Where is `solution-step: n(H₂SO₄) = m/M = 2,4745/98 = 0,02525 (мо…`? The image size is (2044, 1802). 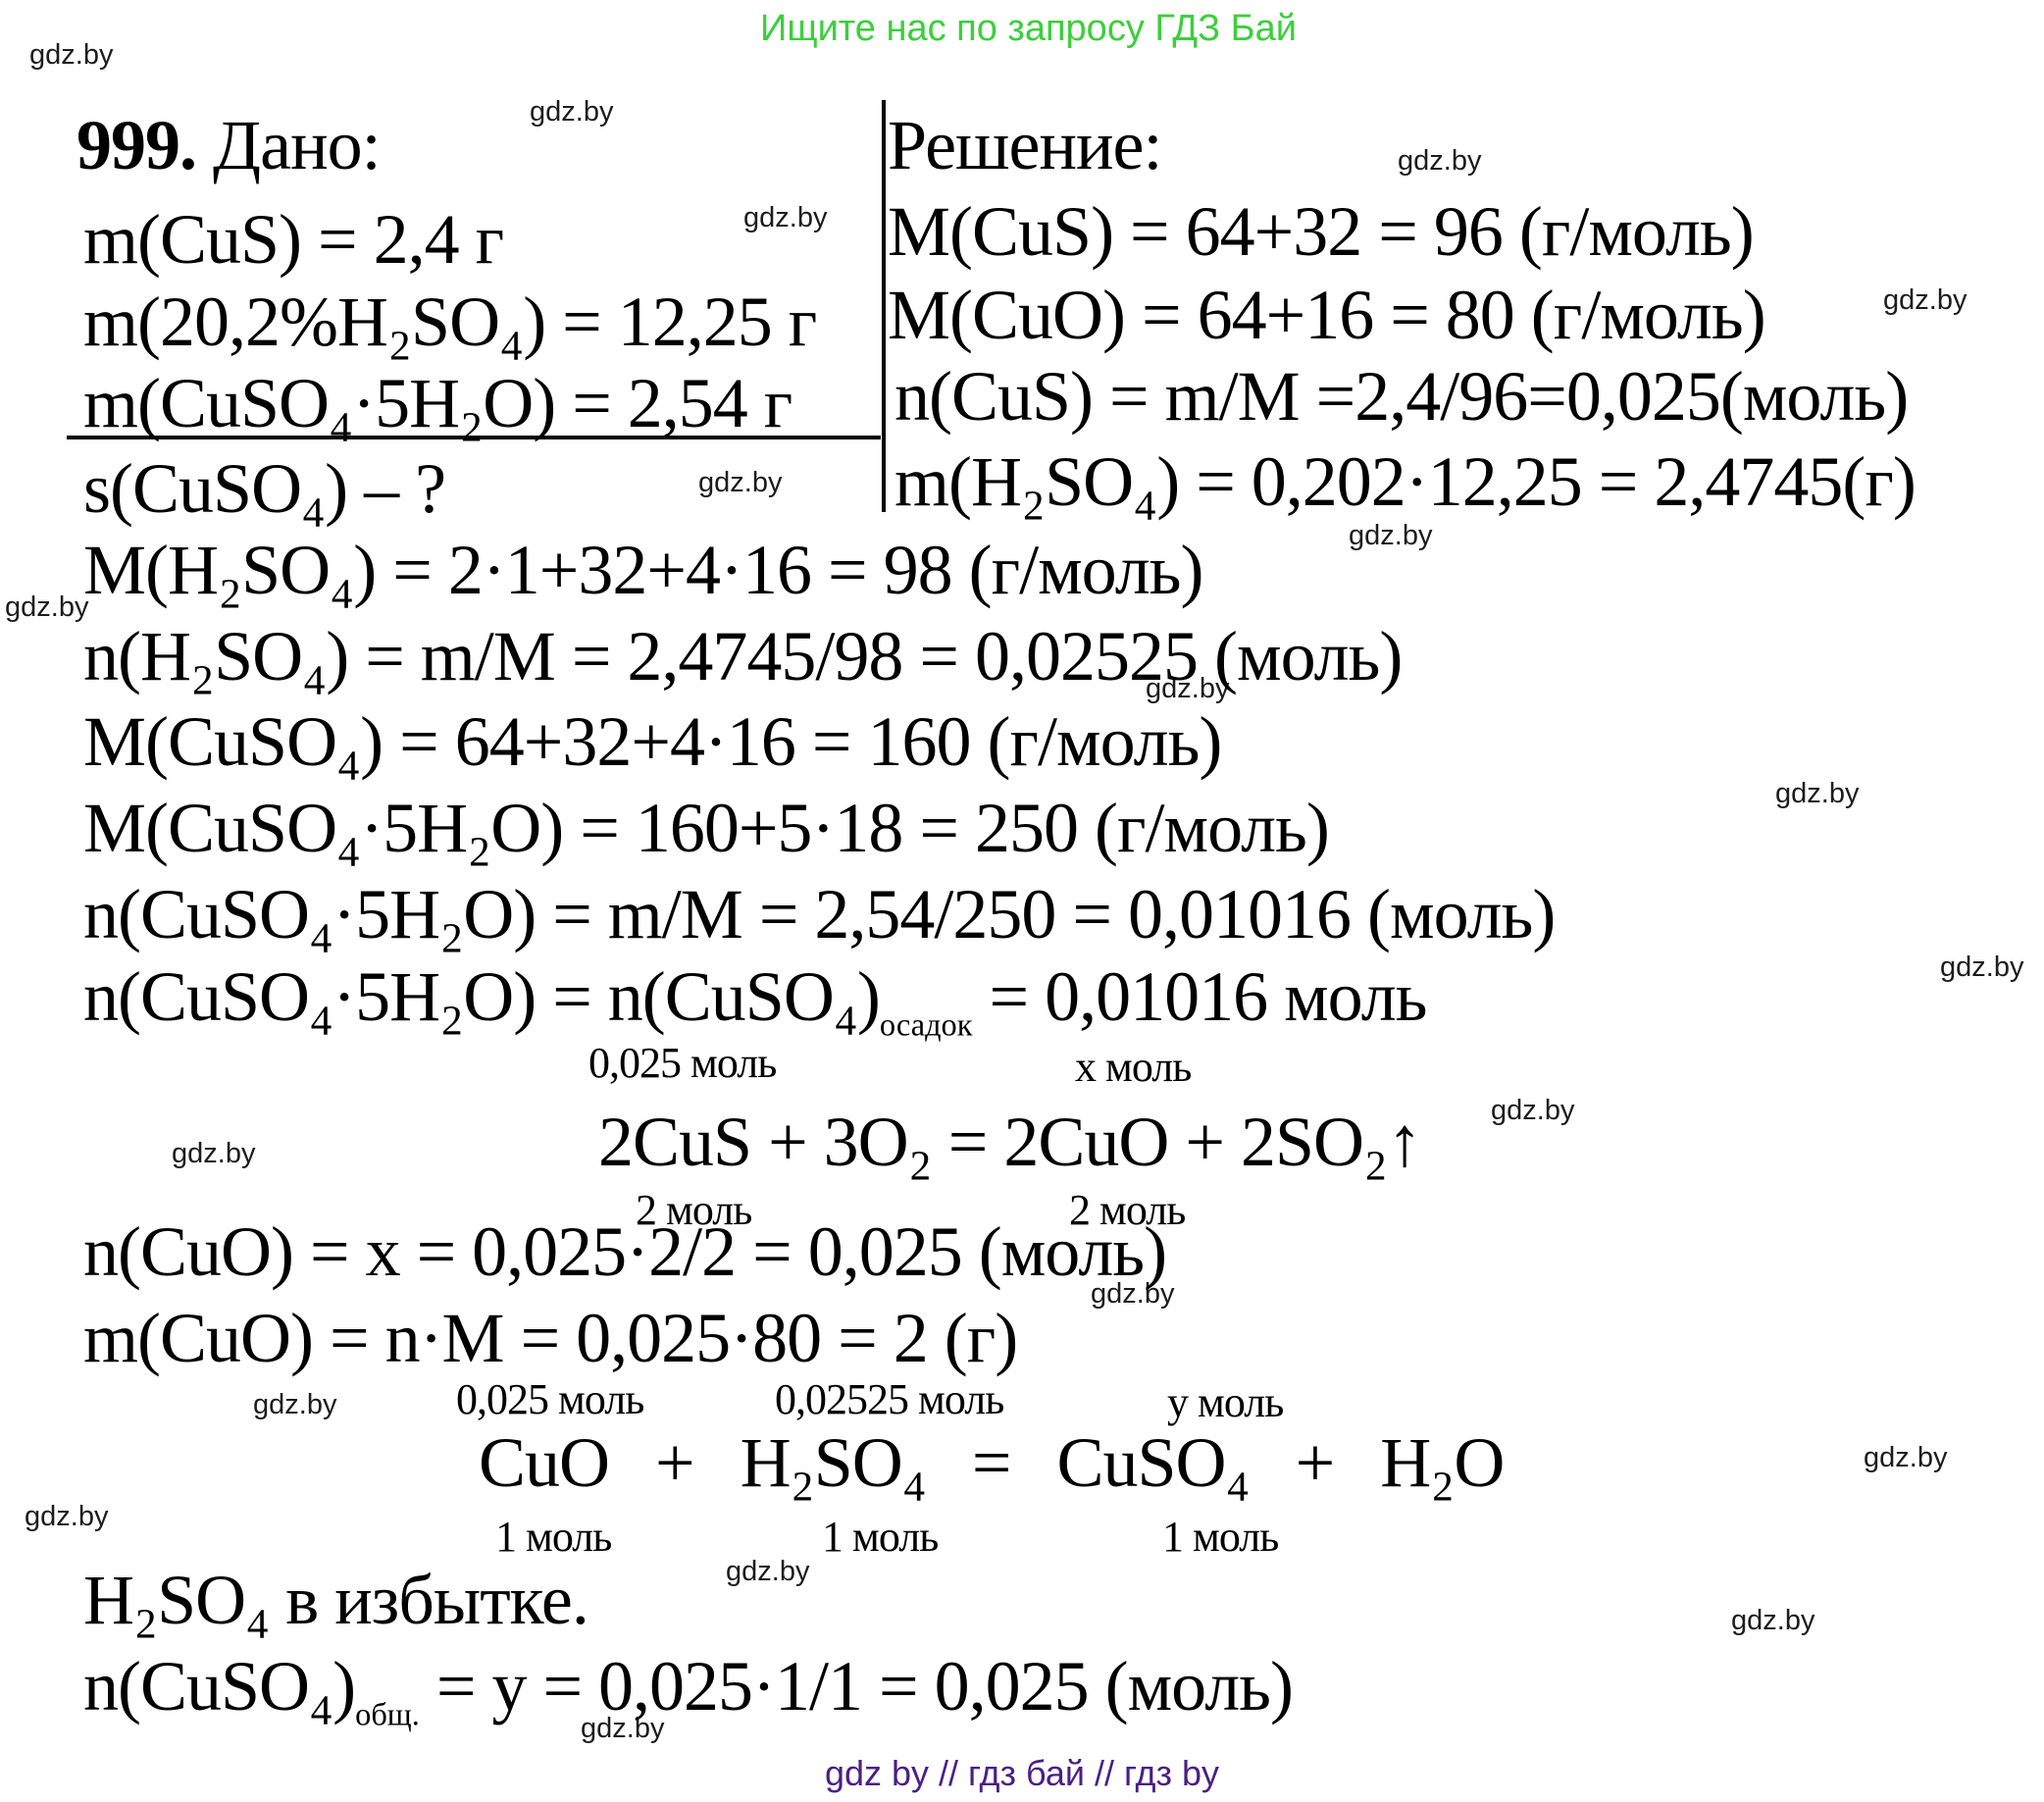 solution-step: n(H₂SO₄) = m/M = 2,4745/98 = 0,02525 (мо… is located at coordinates (743, 656).